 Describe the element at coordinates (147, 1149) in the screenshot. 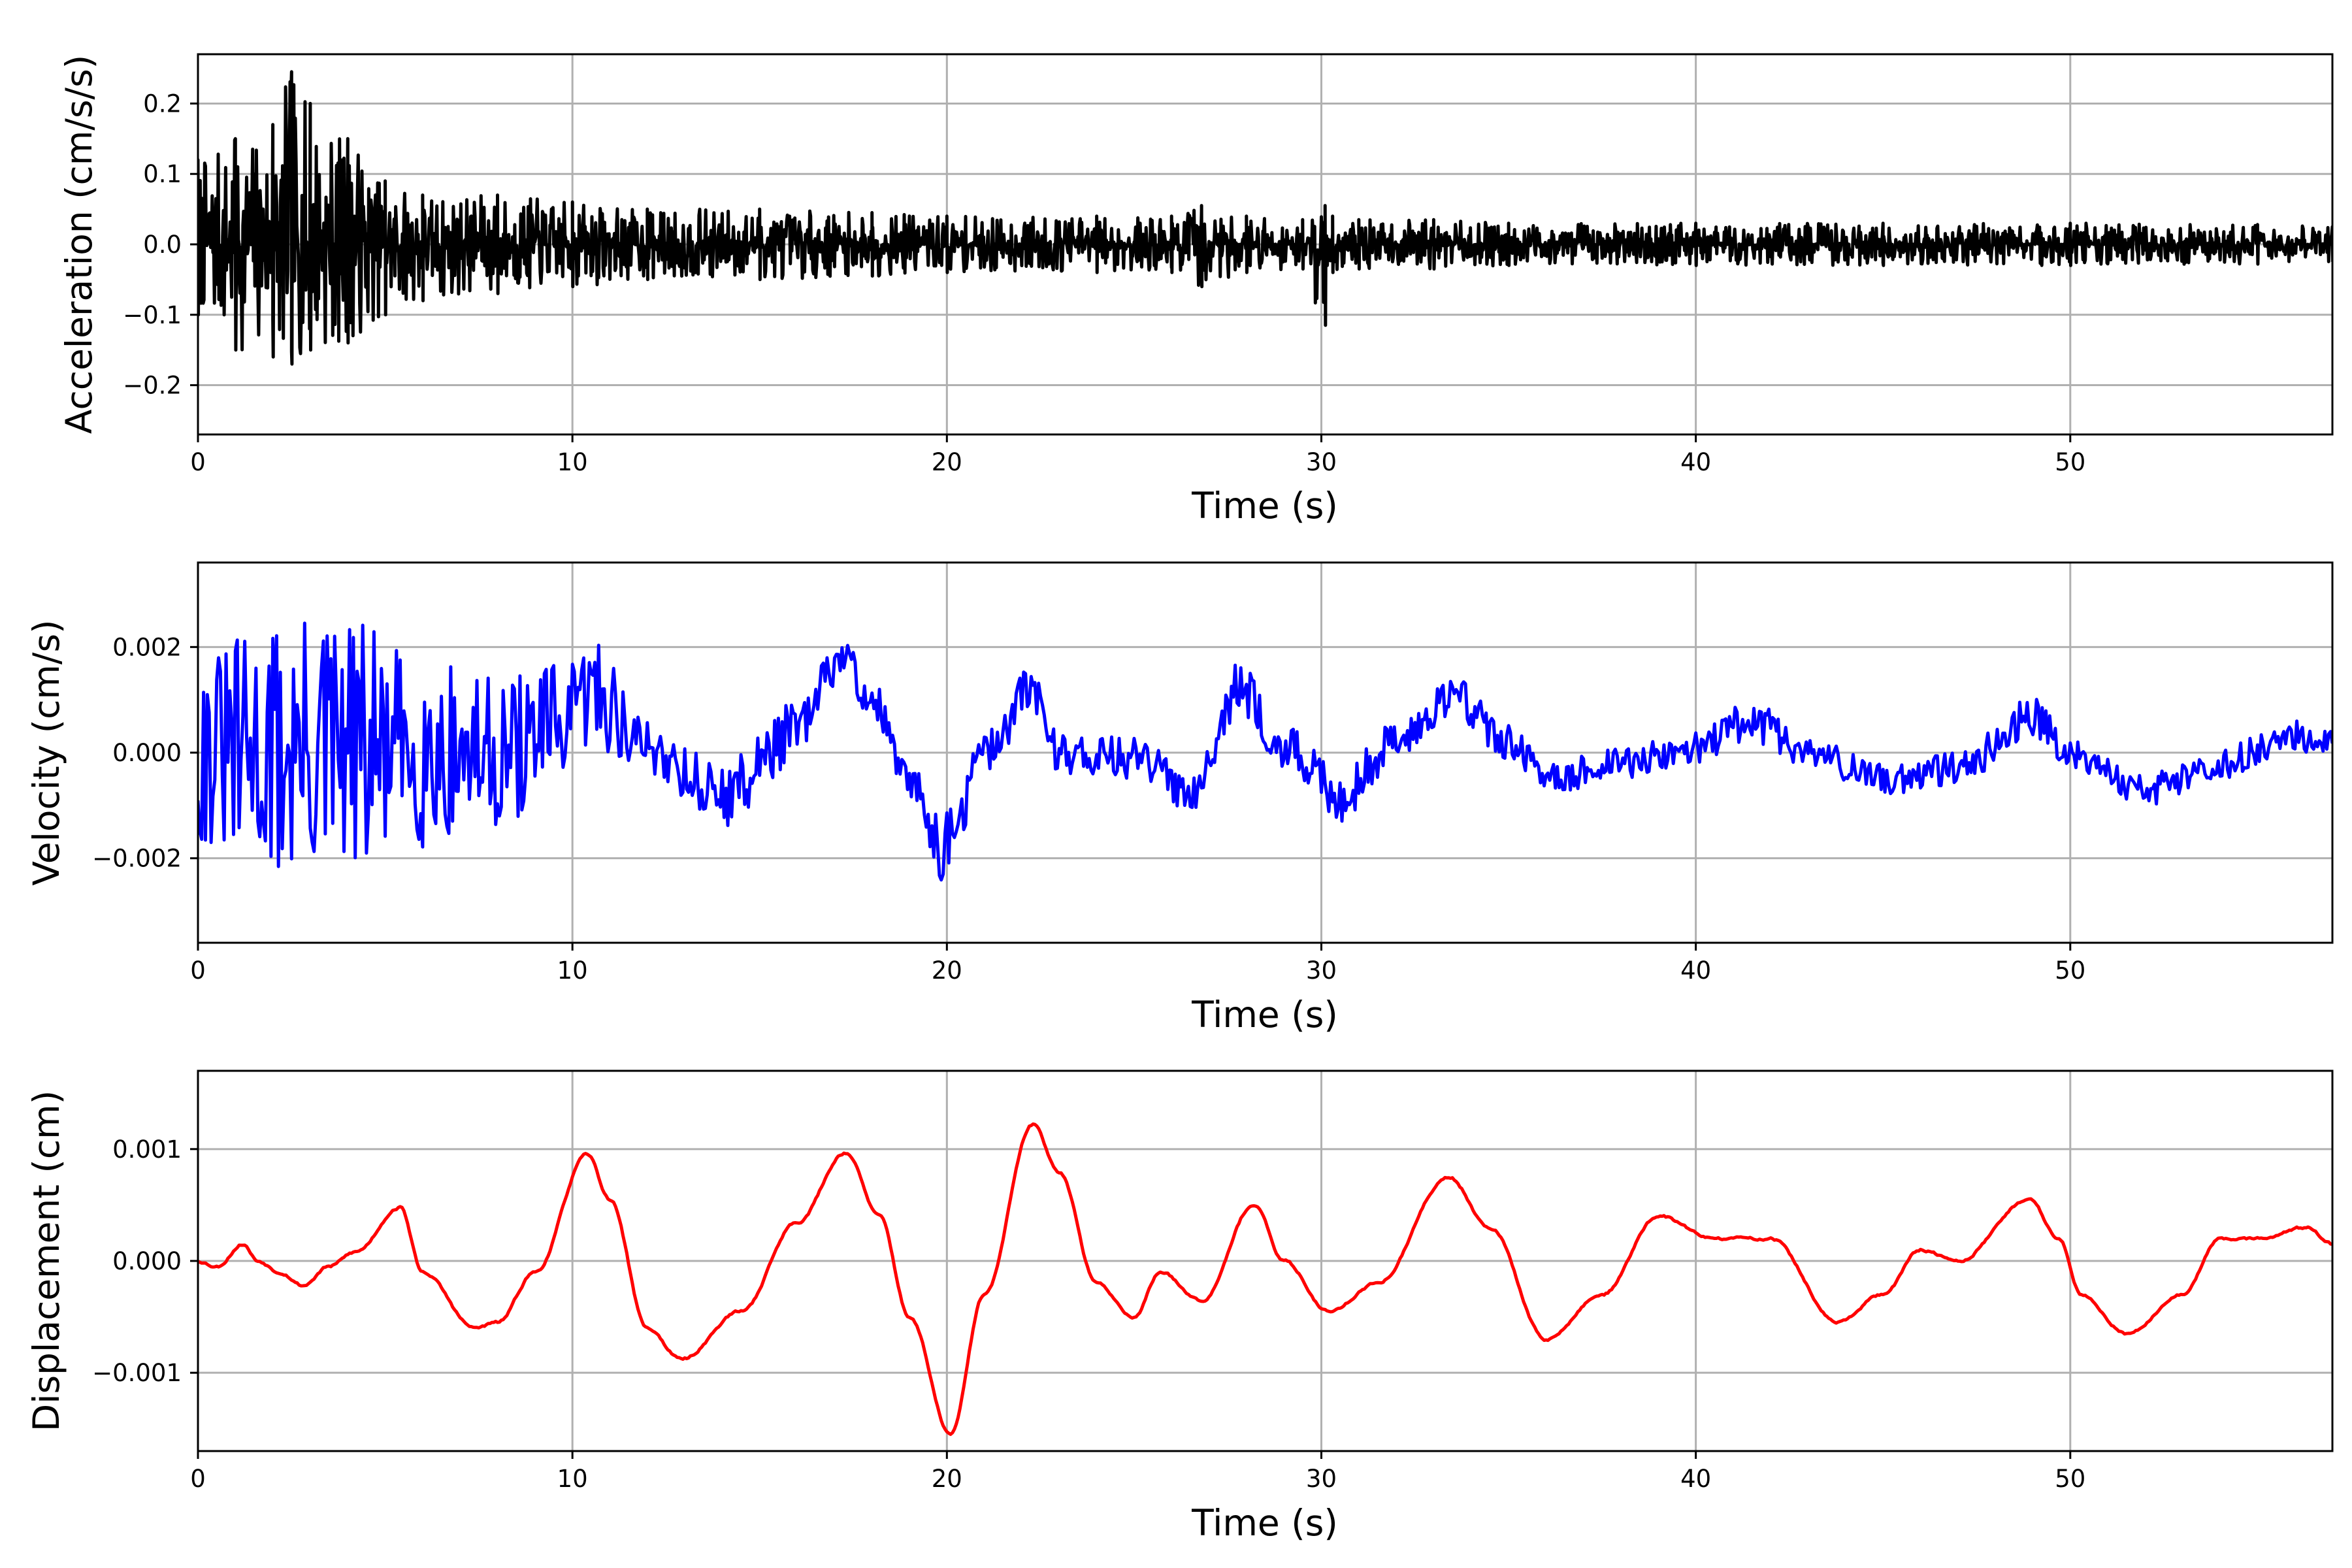

I see `y-tick-label: 0.001` at that location.